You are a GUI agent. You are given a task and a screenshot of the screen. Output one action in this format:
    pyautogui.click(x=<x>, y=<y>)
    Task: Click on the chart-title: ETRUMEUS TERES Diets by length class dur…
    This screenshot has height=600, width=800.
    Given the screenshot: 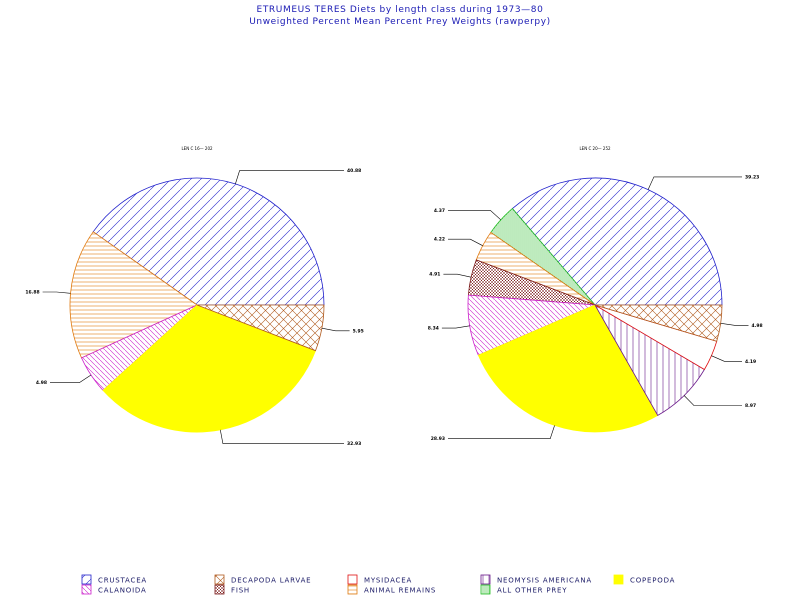 What is the action you would take?
    pyautogui.click(x=400, y=10)
    